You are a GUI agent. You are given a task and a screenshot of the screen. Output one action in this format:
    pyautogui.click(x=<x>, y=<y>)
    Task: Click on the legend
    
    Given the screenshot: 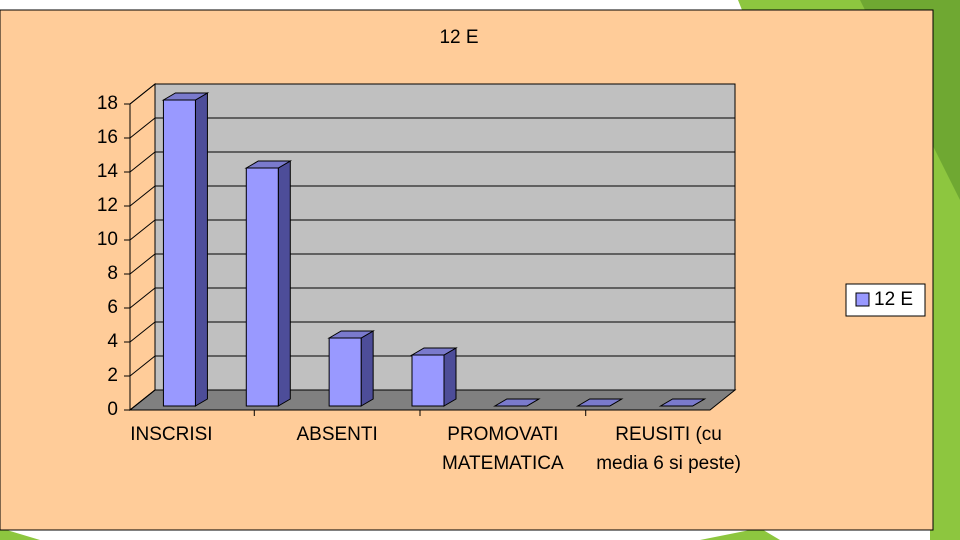 What is the action you would take?
    pyautogui.click(x=885, y=300)
    